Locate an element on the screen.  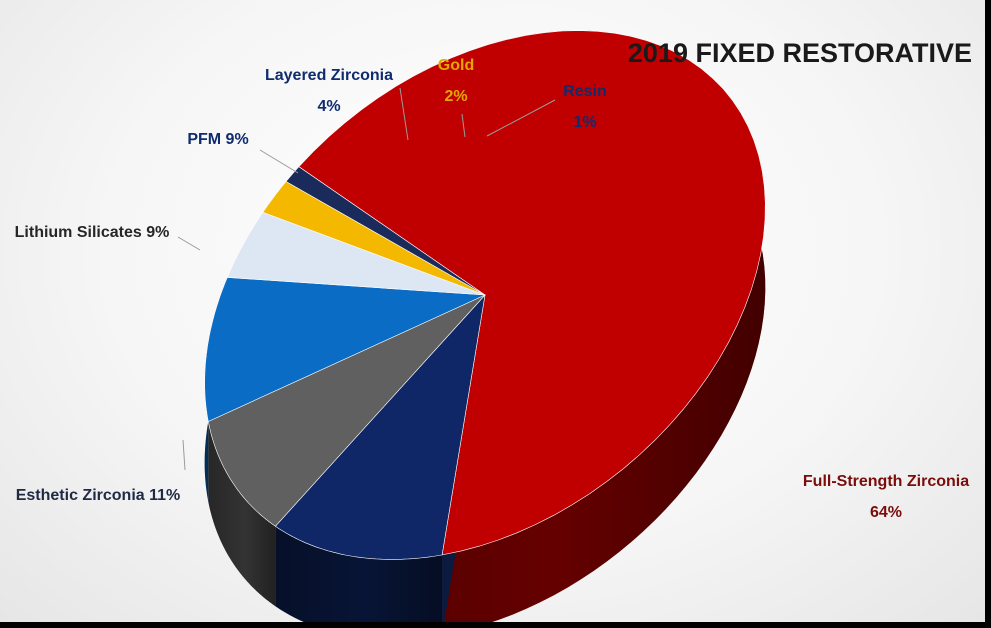
label-resin-name: Resin is located at coordinates (585, 91).